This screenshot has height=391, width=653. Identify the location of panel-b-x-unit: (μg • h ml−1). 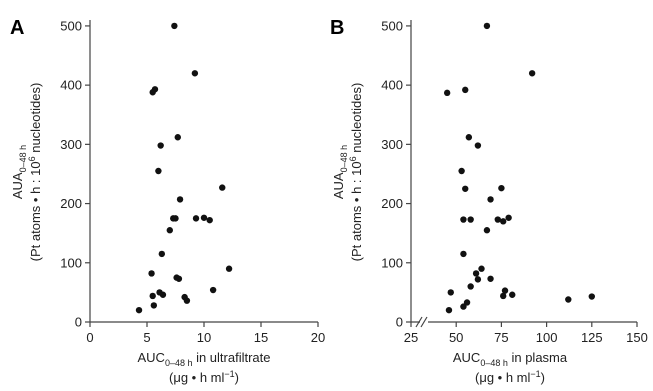
(510, 377).